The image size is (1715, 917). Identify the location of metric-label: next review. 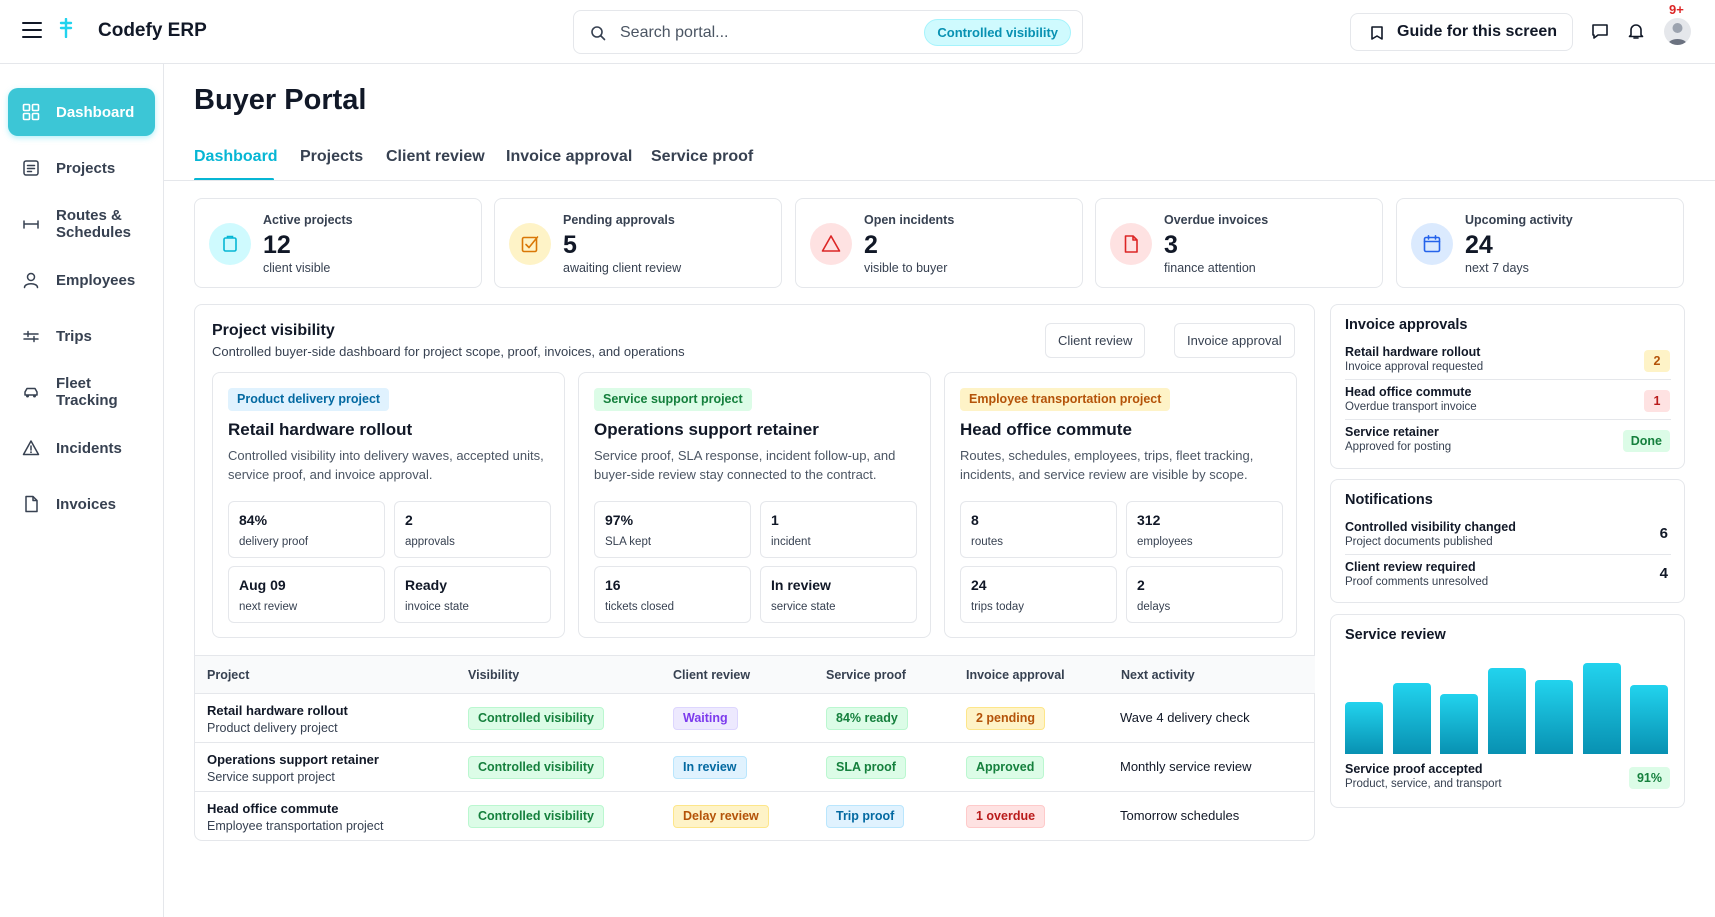
(268, 607).